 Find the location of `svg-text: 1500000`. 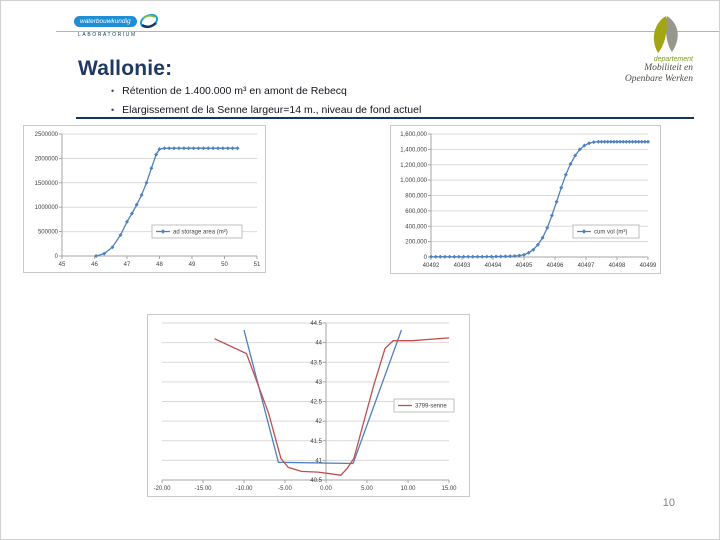

svg-text: 1500000 is located at coordinates (47, 184).